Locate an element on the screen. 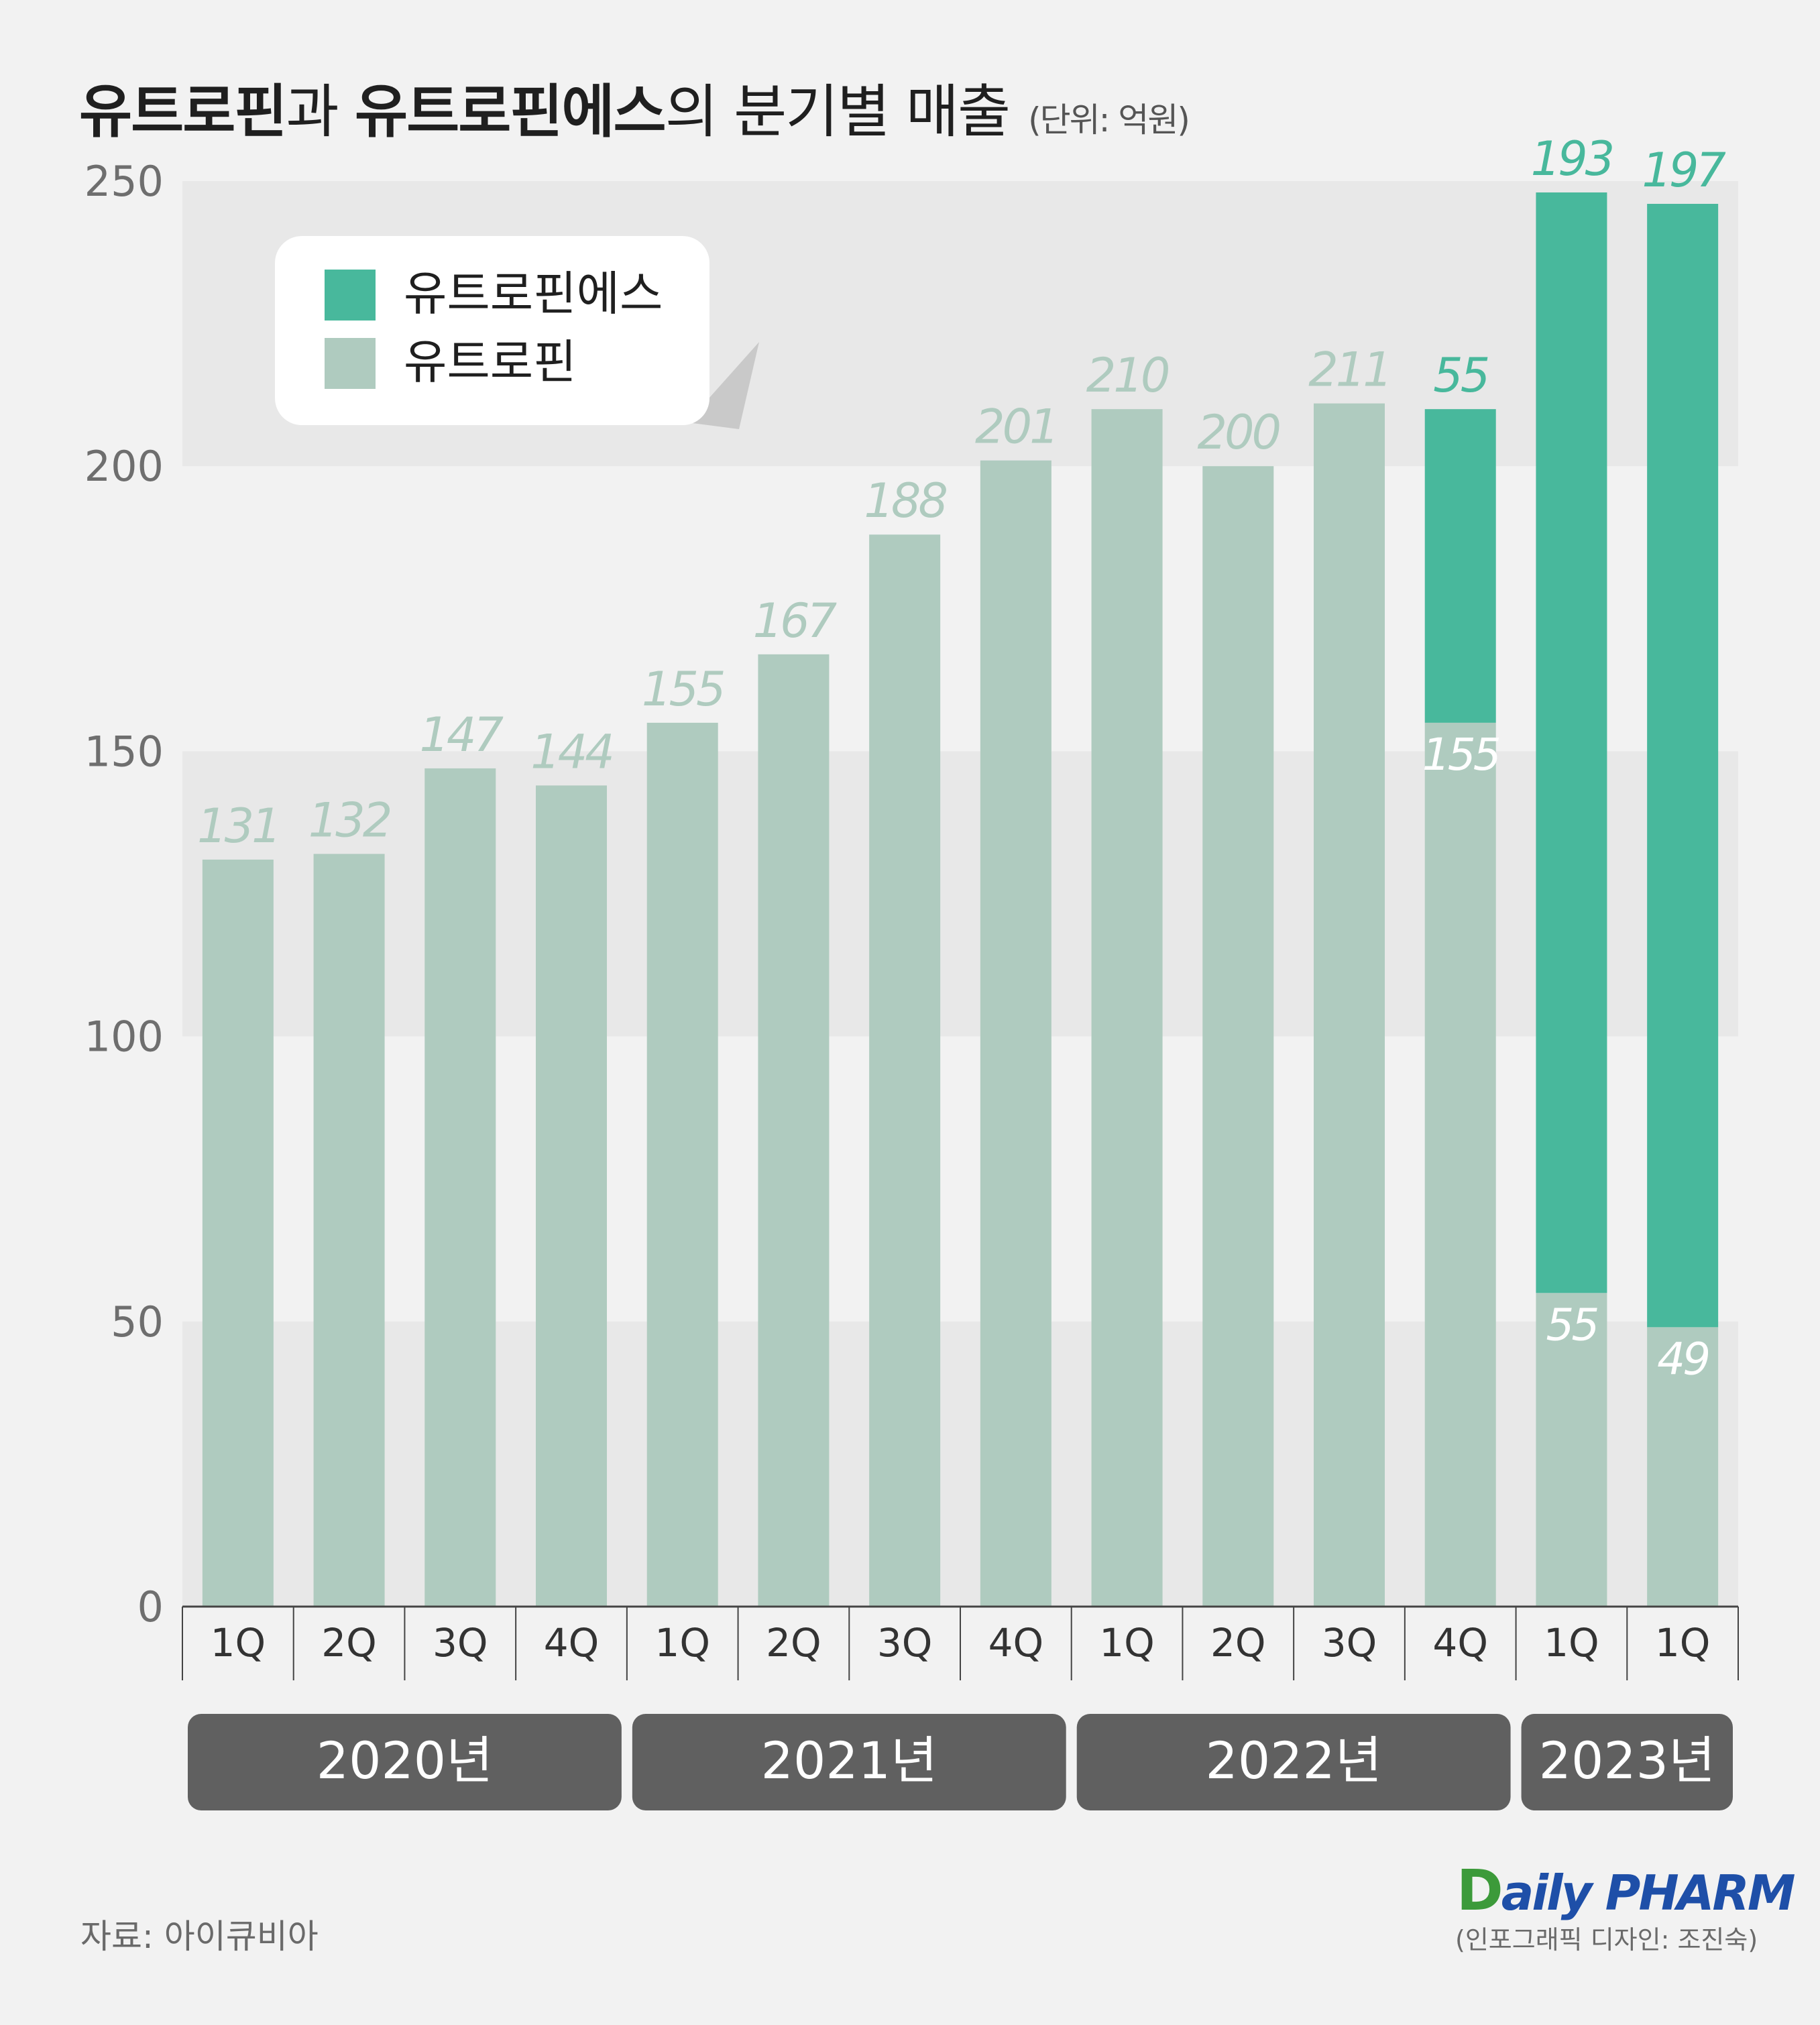  bar-value-label: 211 is located at coordinates (1349, 370).